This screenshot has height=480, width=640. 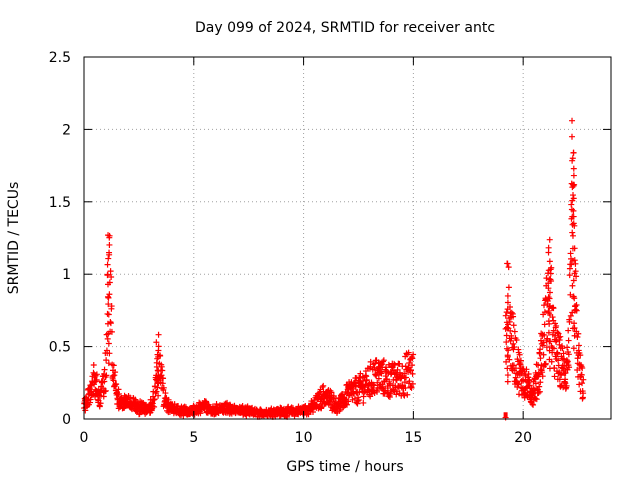 What do you see at coordinates (523, 438) in the screenshot?
I see `x-tick-label: 20` at bounding box center [523, 438].